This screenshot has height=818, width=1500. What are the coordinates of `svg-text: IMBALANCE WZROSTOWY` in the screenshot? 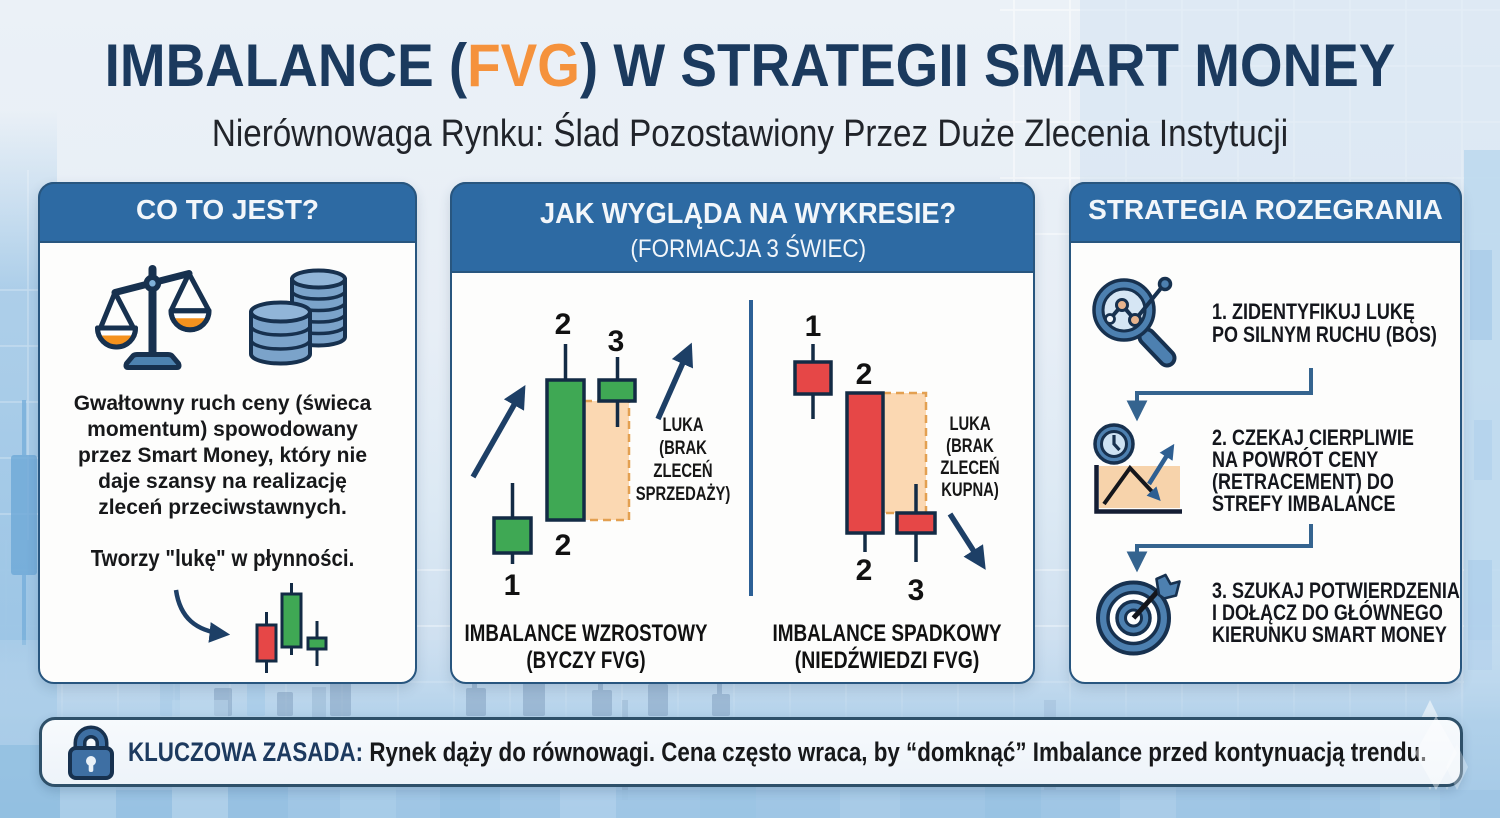 It's located at (586, 633).